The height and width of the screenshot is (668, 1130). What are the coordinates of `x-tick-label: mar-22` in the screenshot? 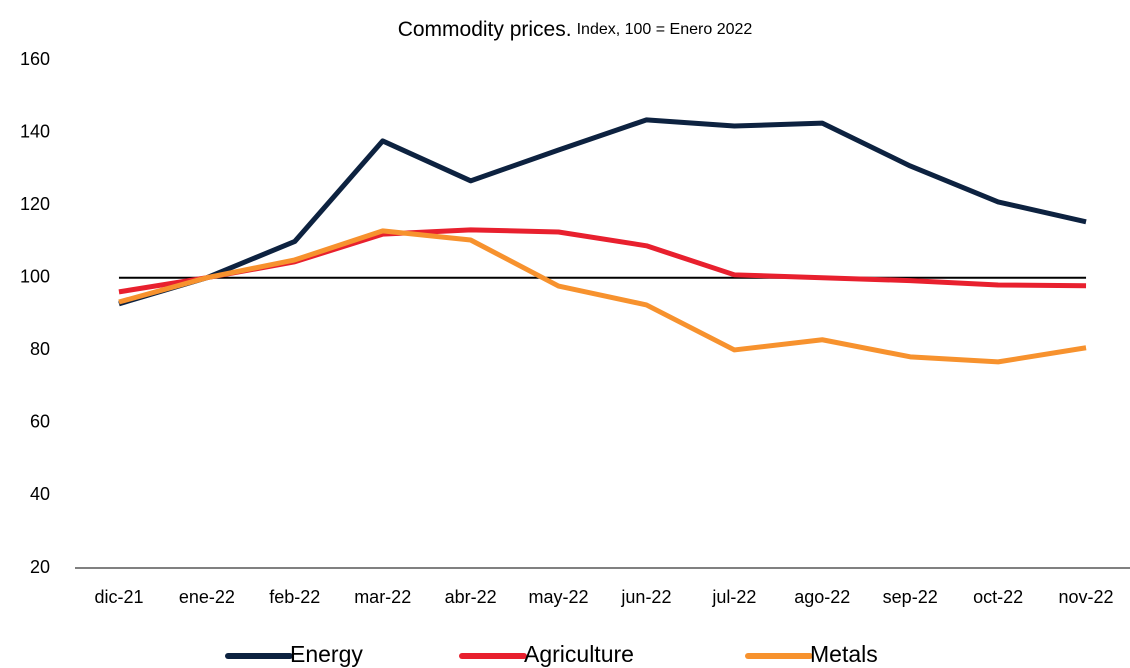 It's located at (382, 597).